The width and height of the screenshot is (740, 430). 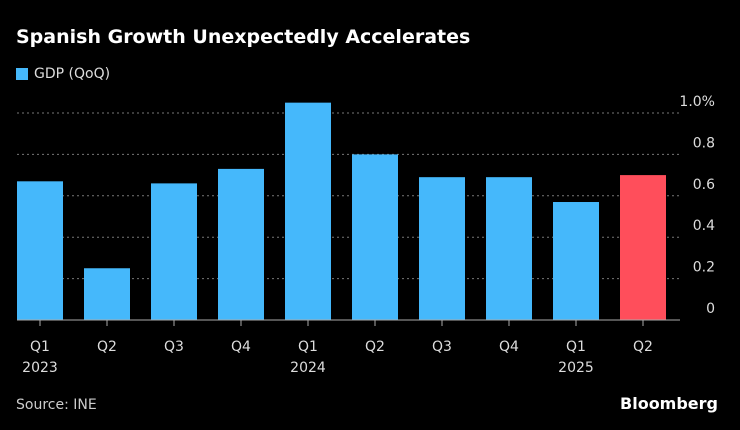 I want to click on y-tick-label: 0, so click(x=710, y=309).